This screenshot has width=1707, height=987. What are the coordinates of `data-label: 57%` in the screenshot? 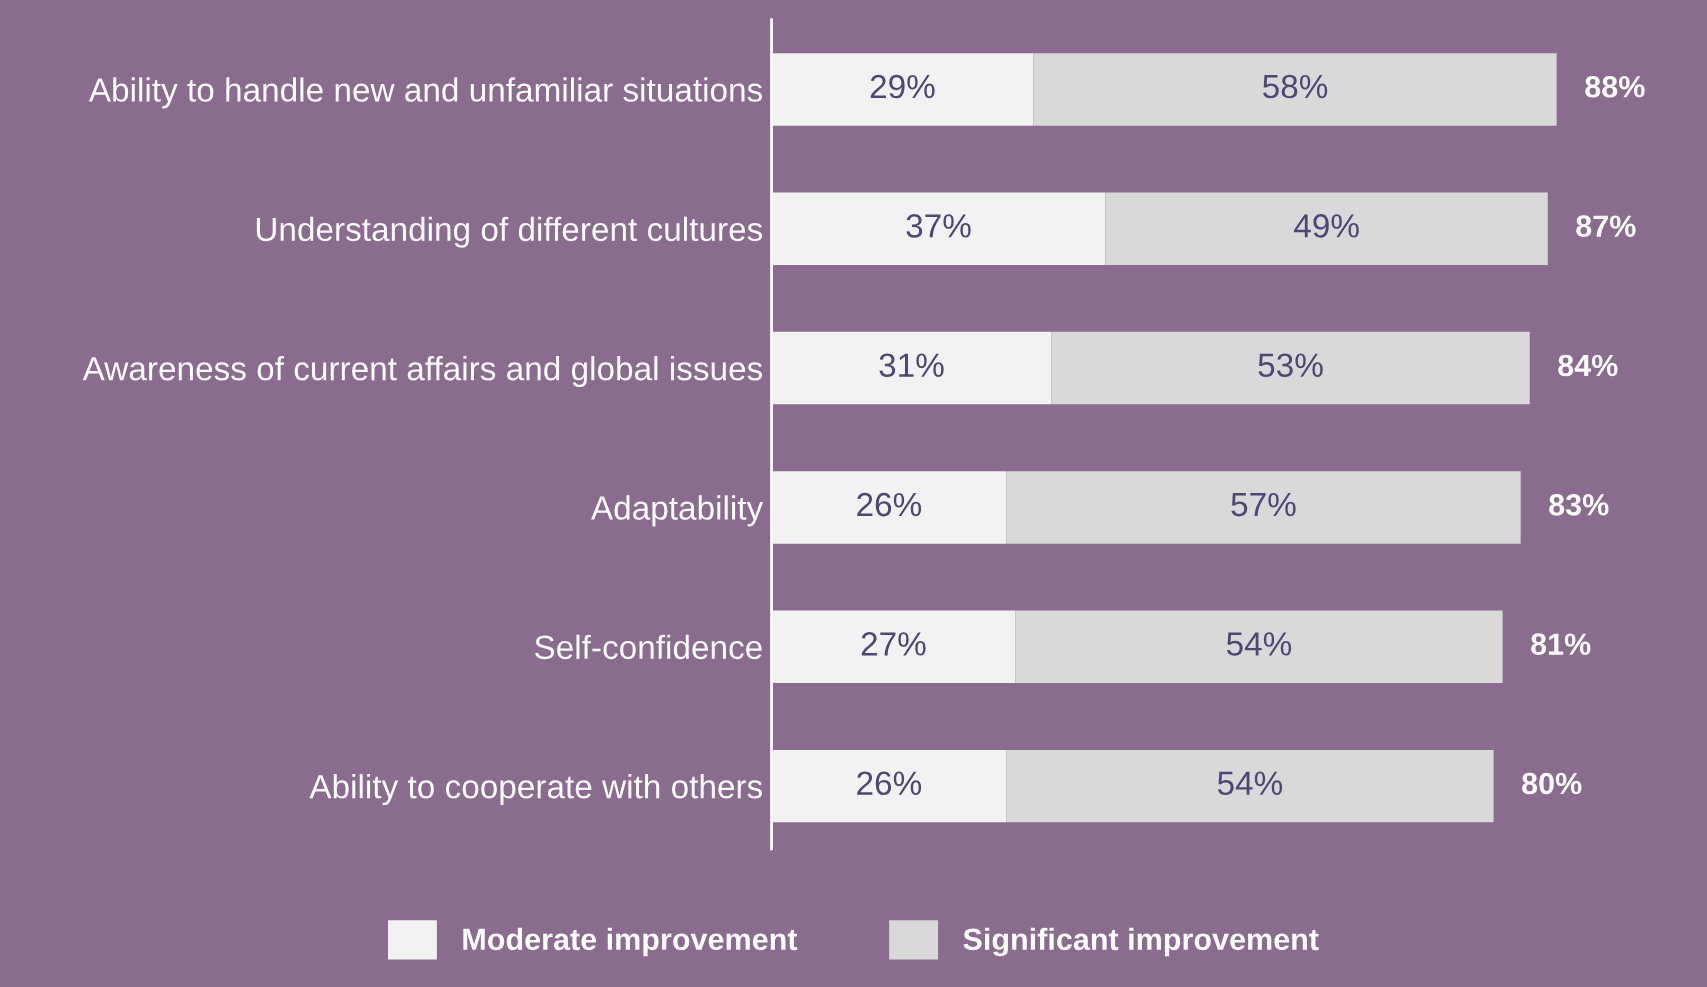 It's located at (1263, 504).